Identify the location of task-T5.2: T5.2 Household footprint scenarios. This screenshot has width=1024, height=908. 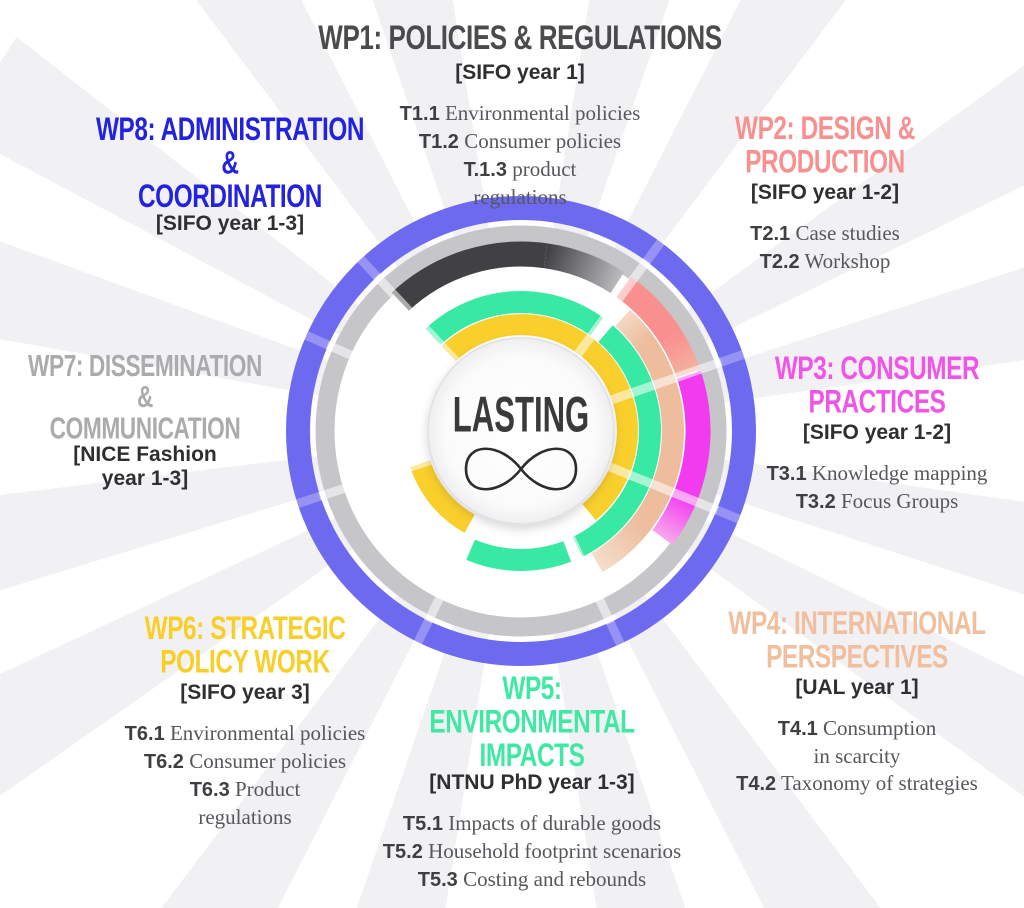
(532, 852).